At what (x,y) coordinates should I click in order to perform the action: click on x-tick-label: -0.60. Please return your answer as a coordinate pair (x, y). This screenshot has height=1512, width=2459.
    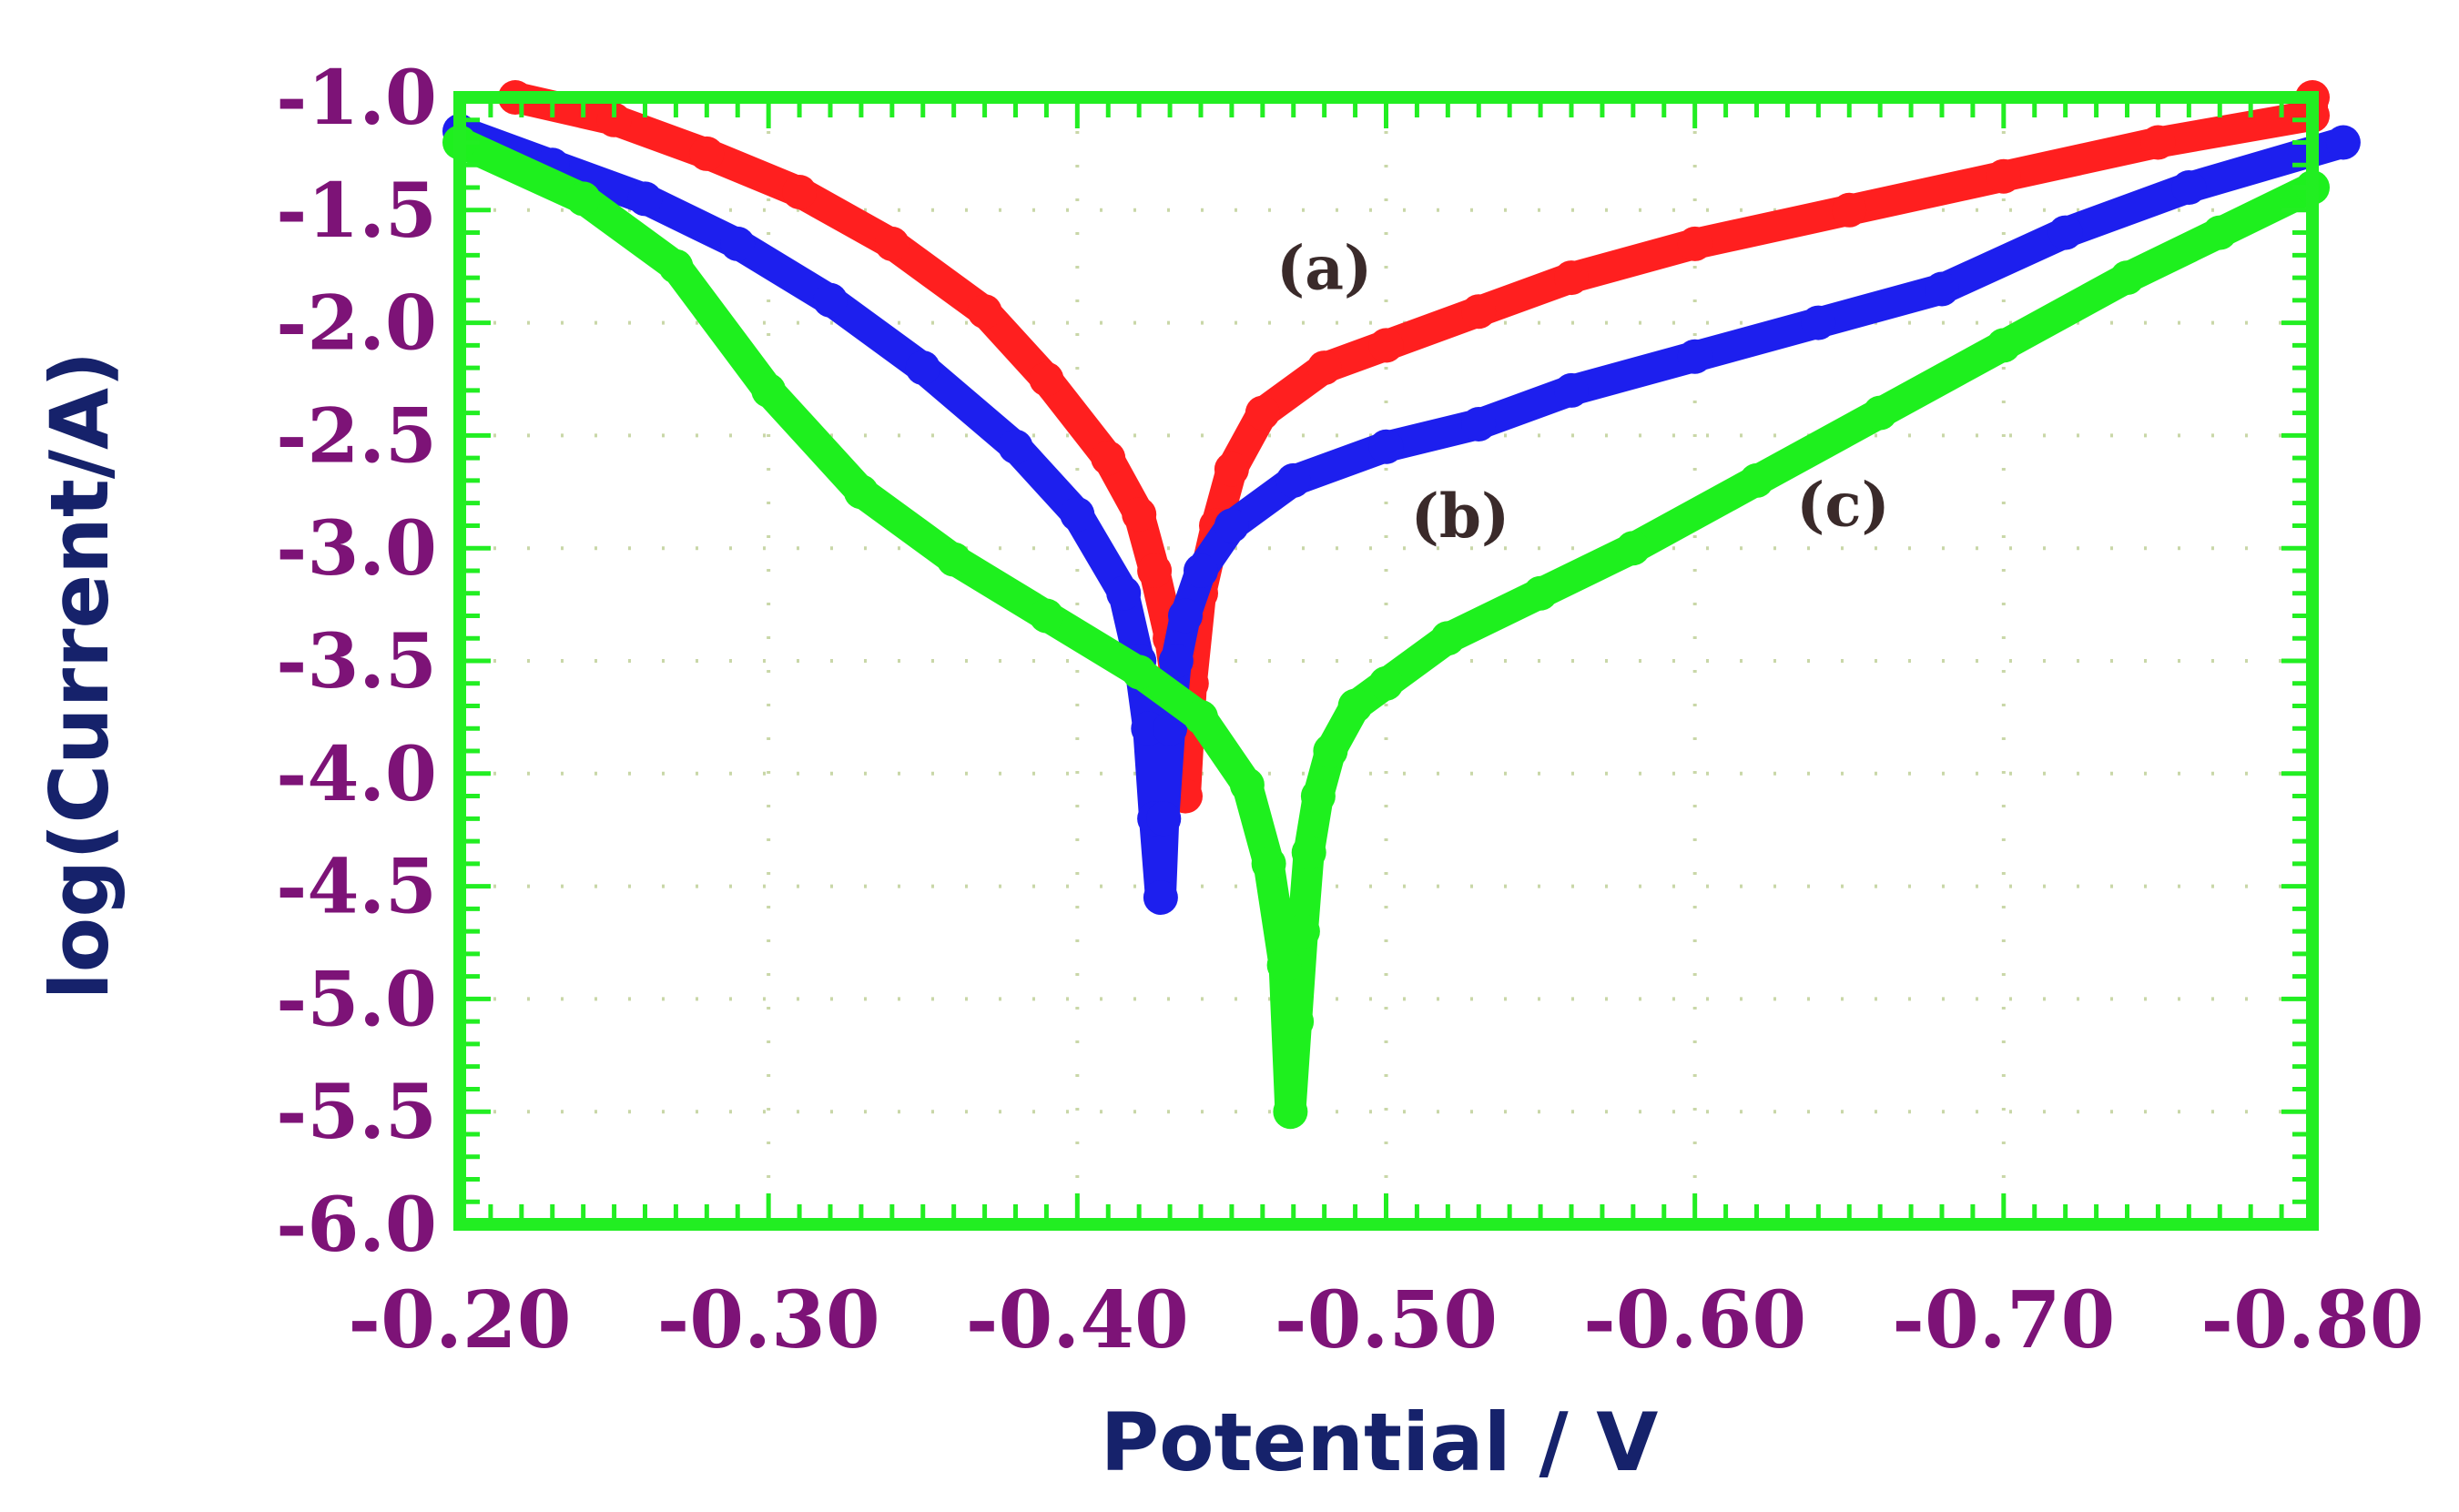
    Looking at the image, I should click on (1694, 1320).